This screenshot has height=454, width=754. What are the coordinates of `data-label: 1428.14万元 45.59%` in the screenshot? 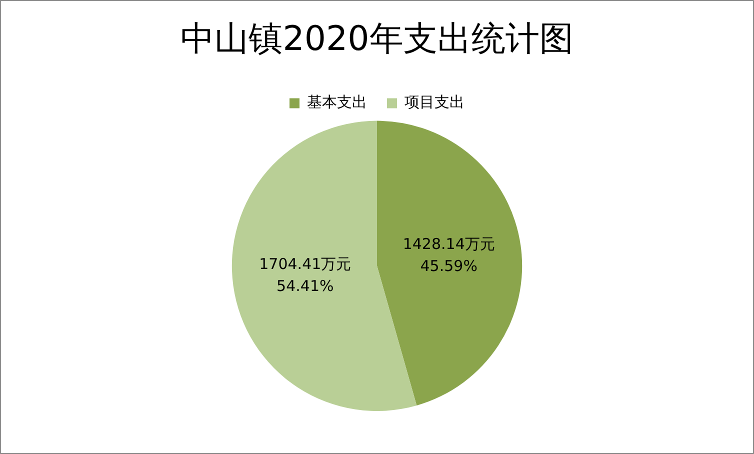 It's located at (448, 254).